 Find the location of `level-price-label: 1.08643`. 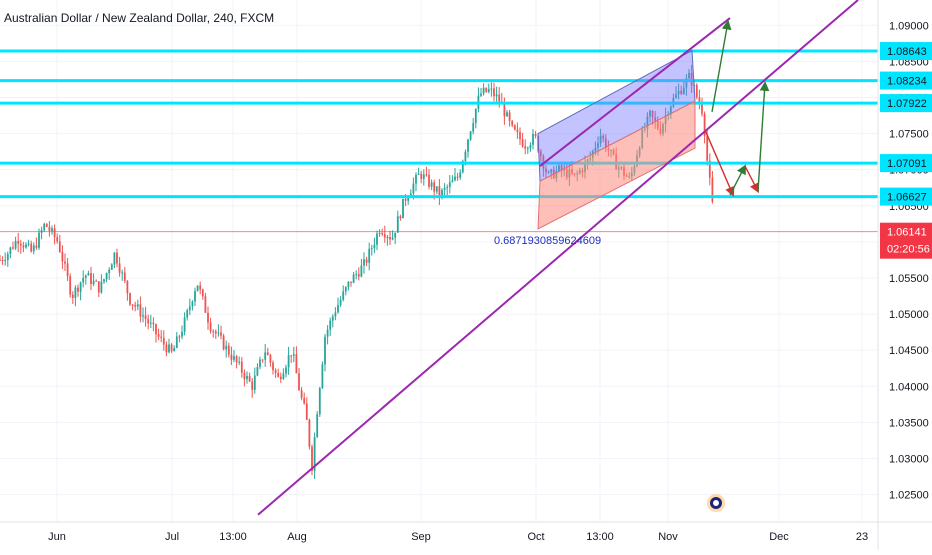

level-price-label: 1.08643 is located at coordinates (907, 52).